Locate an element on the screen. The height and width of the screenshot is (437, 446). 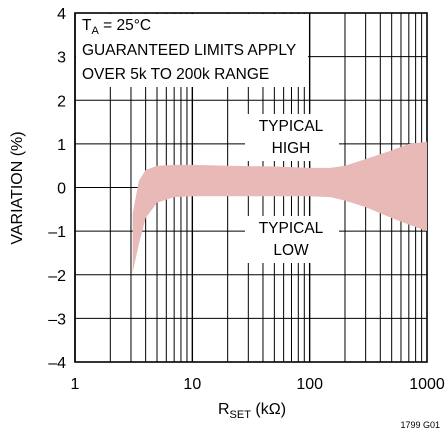
typical-low-label-line2: LOW is located at coordinates (291, 250).